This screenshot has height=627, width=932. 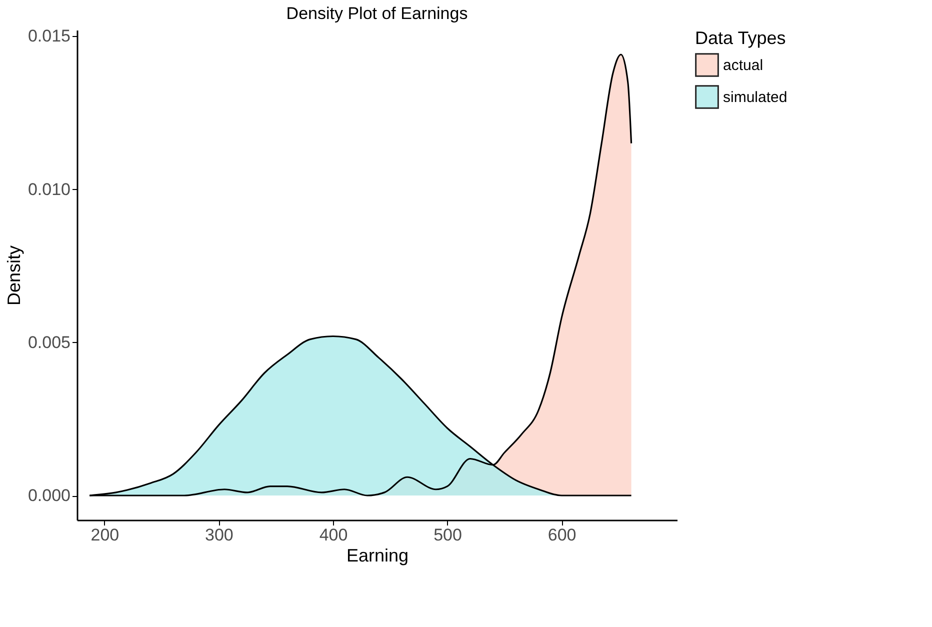 I want to click on y-tick-label: 0.015, so click(x=49, y=36).